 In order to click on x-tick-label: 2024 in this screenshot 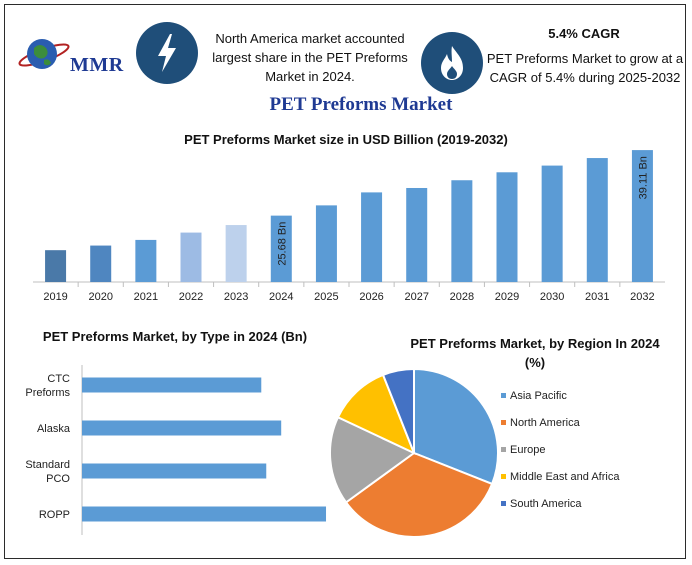, I will do `click(281, 297)`.